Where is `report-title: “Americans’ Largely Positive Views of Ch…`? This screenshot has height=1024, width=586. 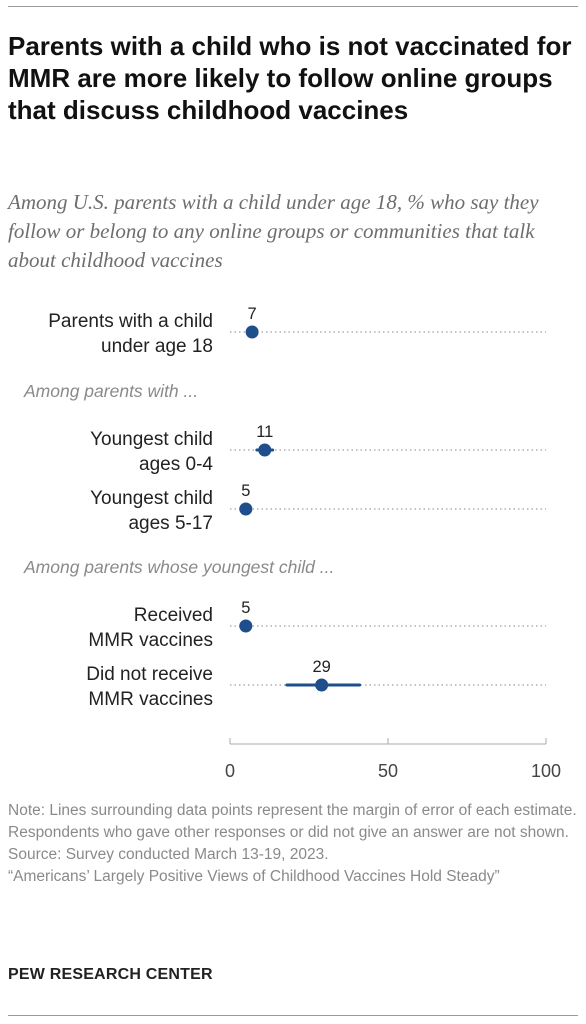
report-title: “Americans’ Largely Positive Views of Ch… is located at coordinates (254, 876).